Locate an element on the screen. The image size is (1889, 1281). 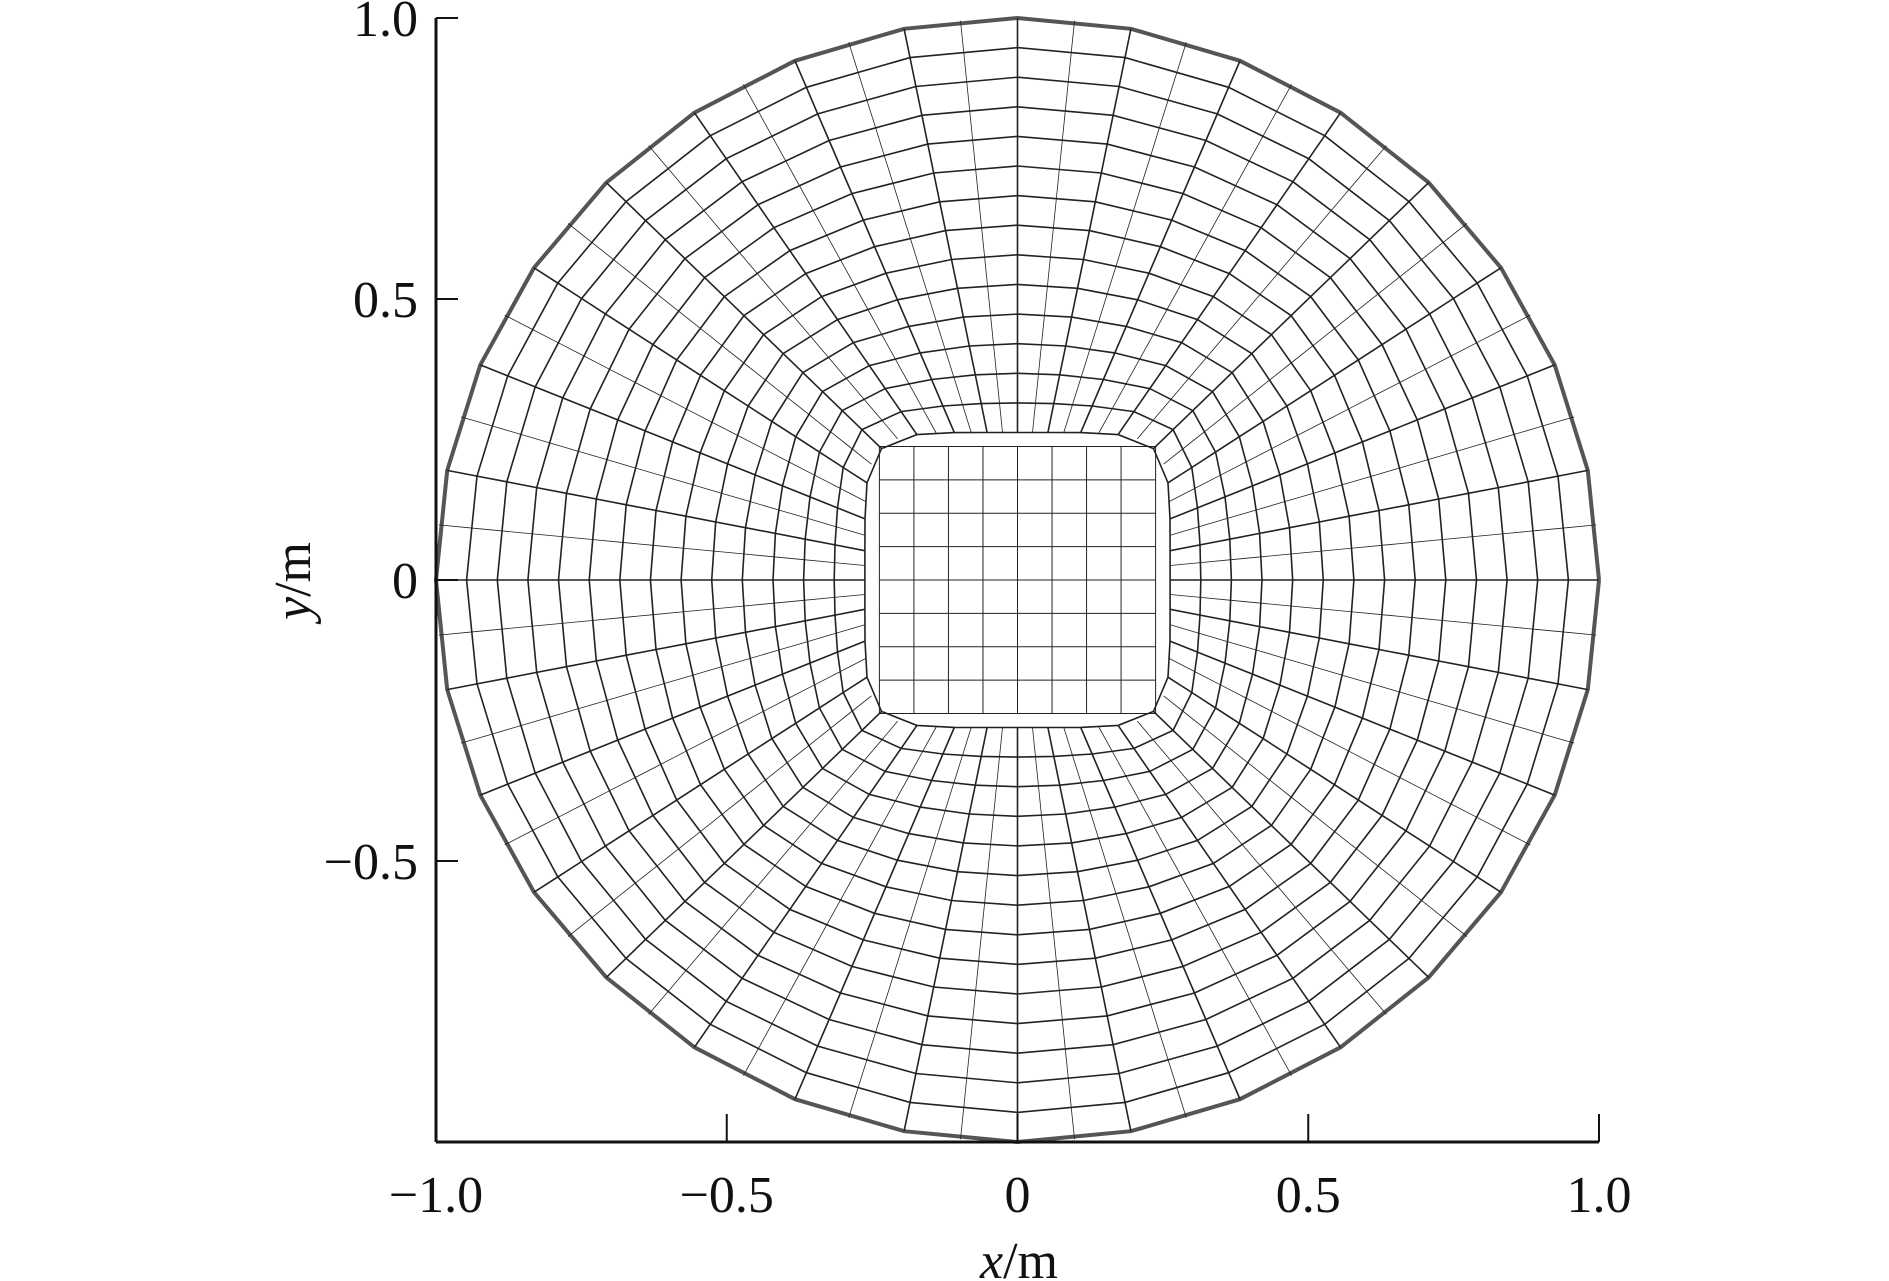
x-tick-label: −1.0 is located at coordinates (436, 1195).